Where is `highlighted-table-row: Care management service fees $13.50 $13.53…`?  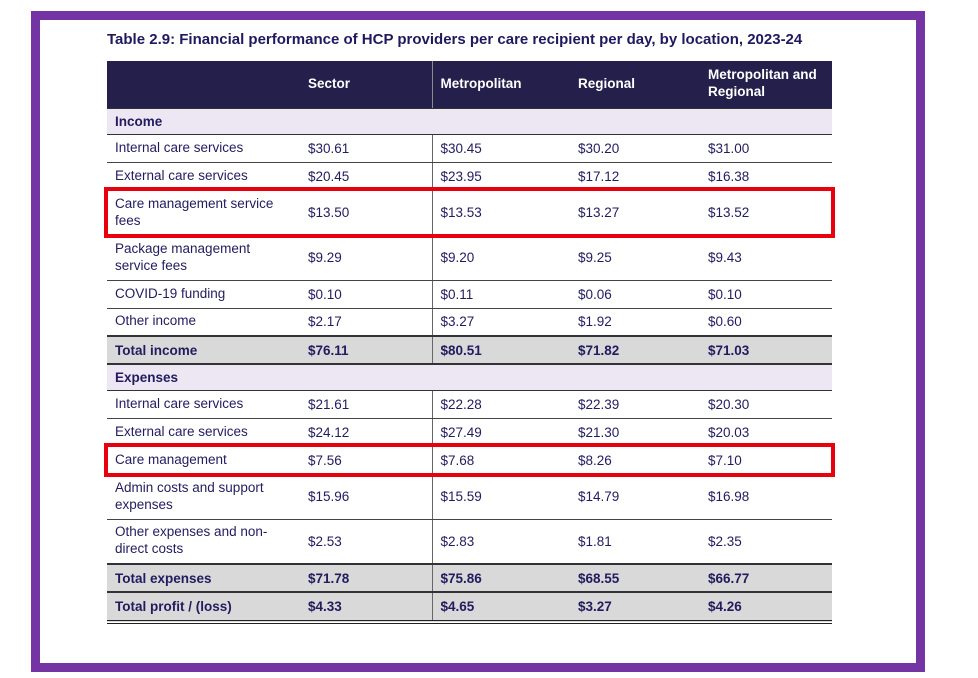
highlighted-table-row: Care management service fees $13.50 $13.53… is located at coordinates (469, 212).